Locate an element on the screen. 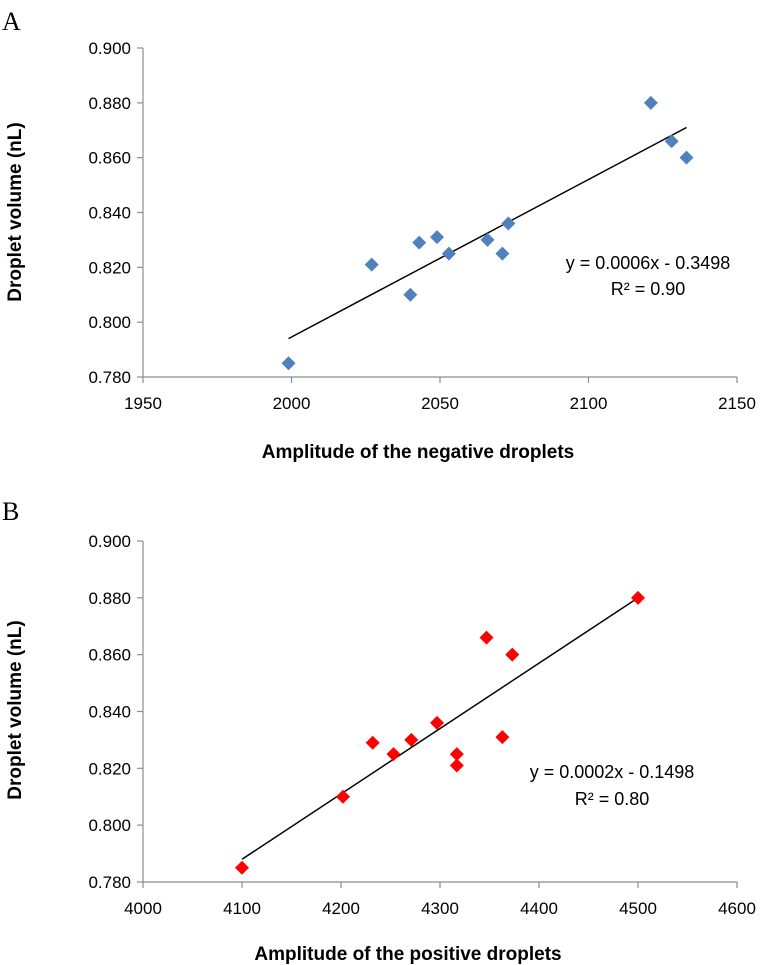  panel-b-trendline is located at coordinates (440, 728).